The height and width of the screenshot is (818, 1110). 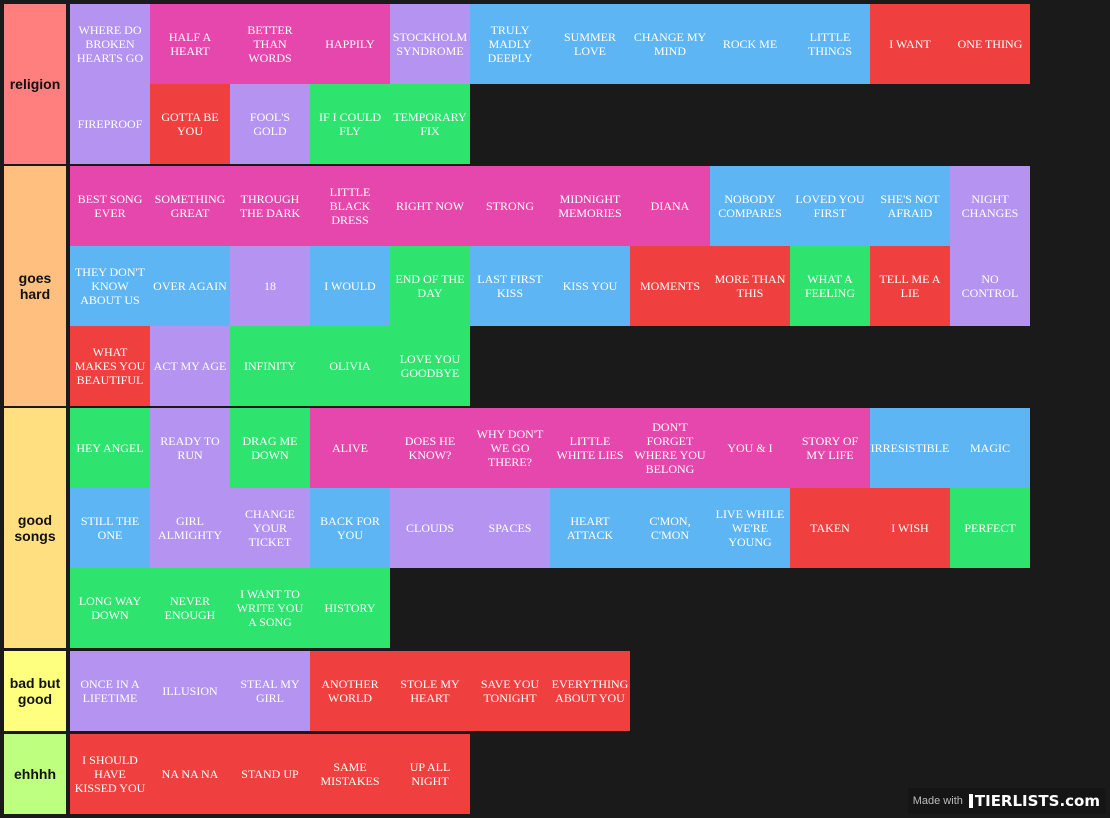 I want to click on tier-label: goes hard, so click(x=35, y=286).